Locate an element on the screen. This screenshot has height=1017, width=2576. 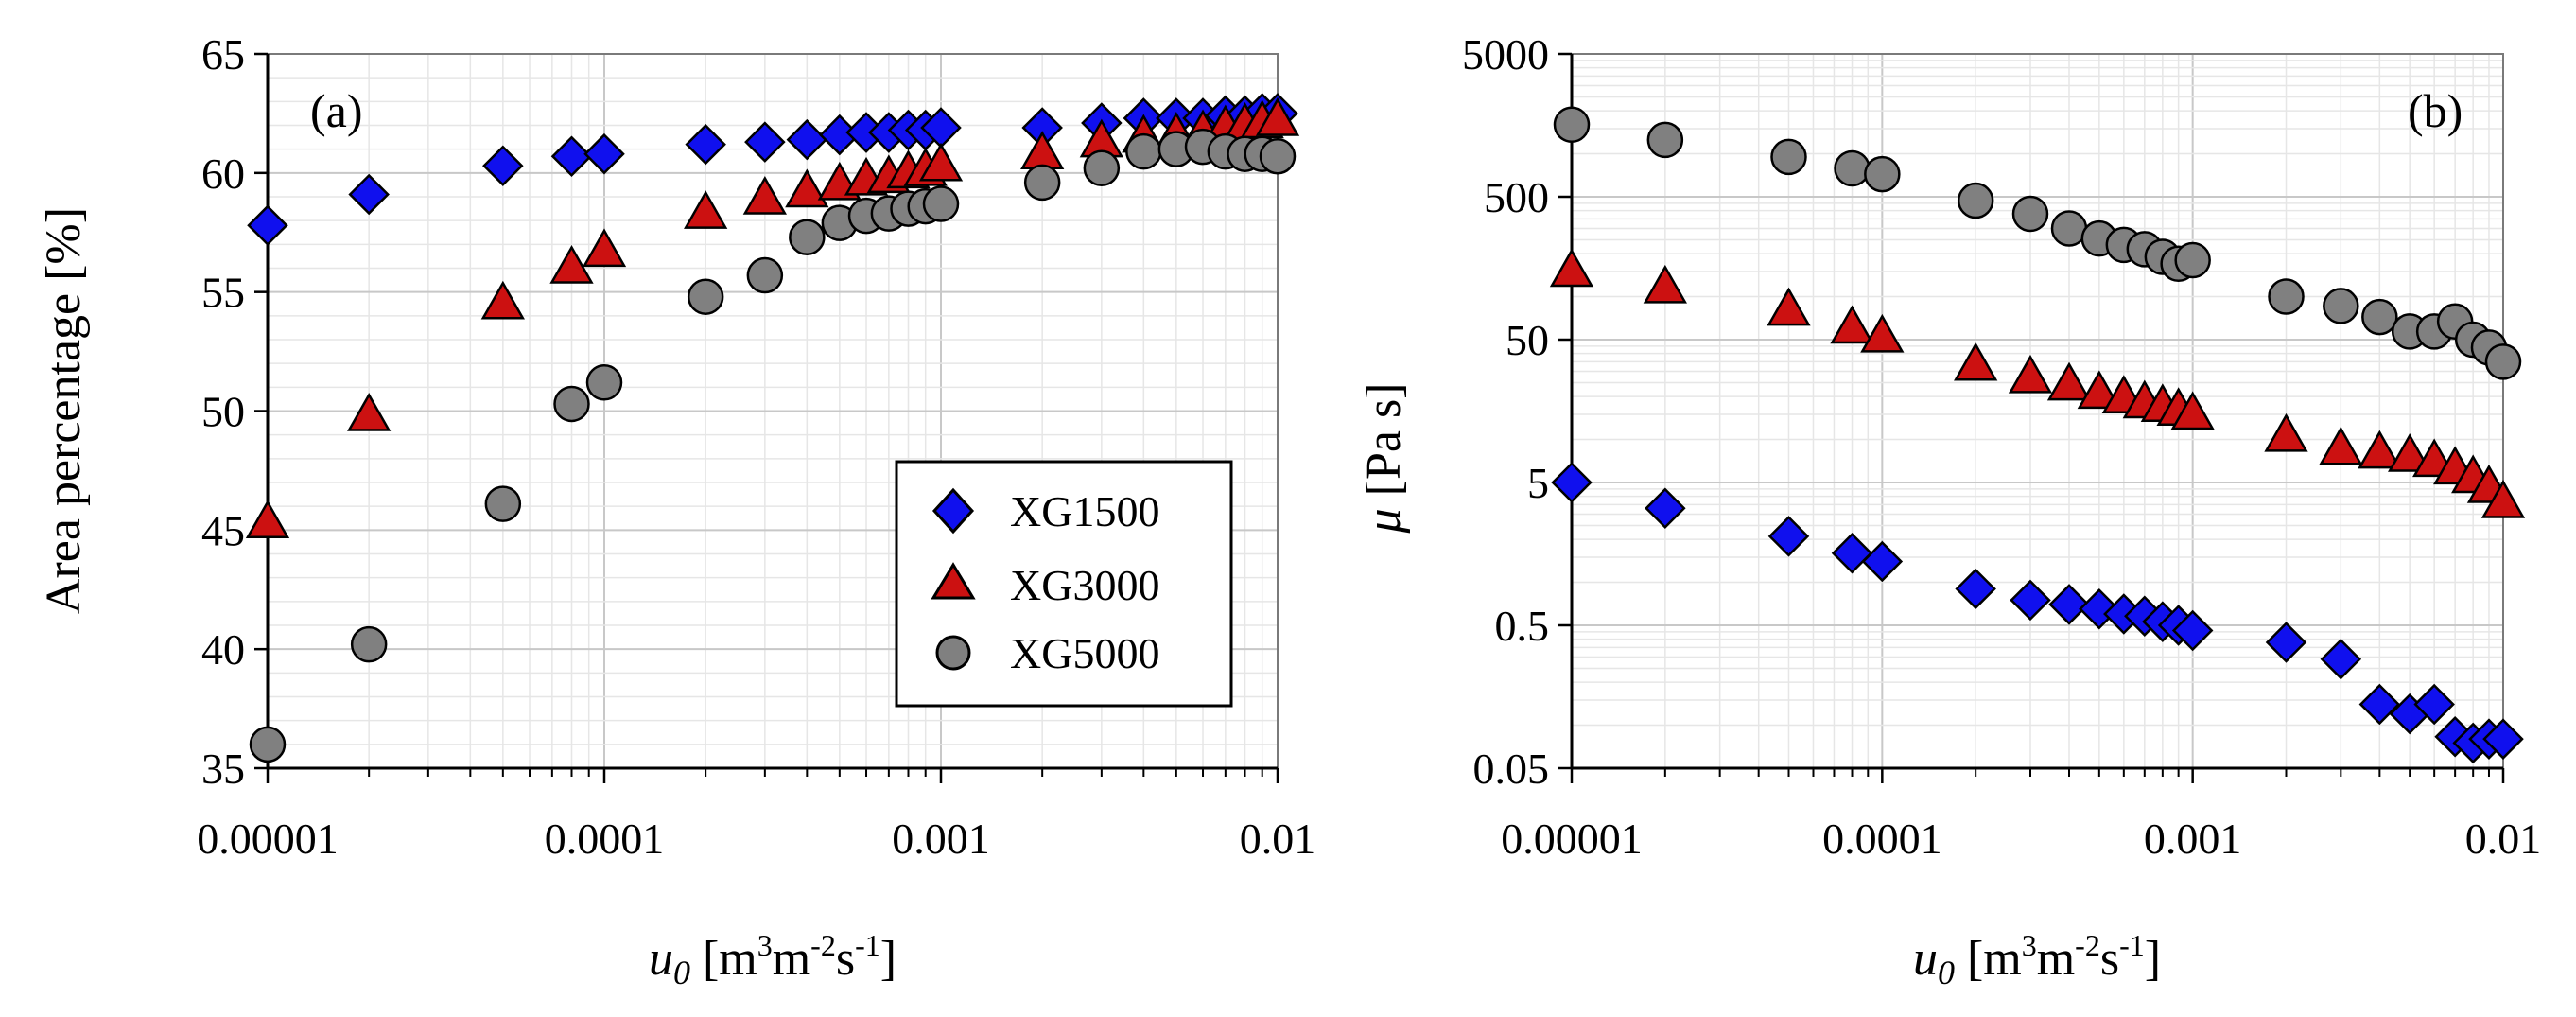
panel-b-x-tick-label: 0.0001 is located at coordinates (1882, 839).